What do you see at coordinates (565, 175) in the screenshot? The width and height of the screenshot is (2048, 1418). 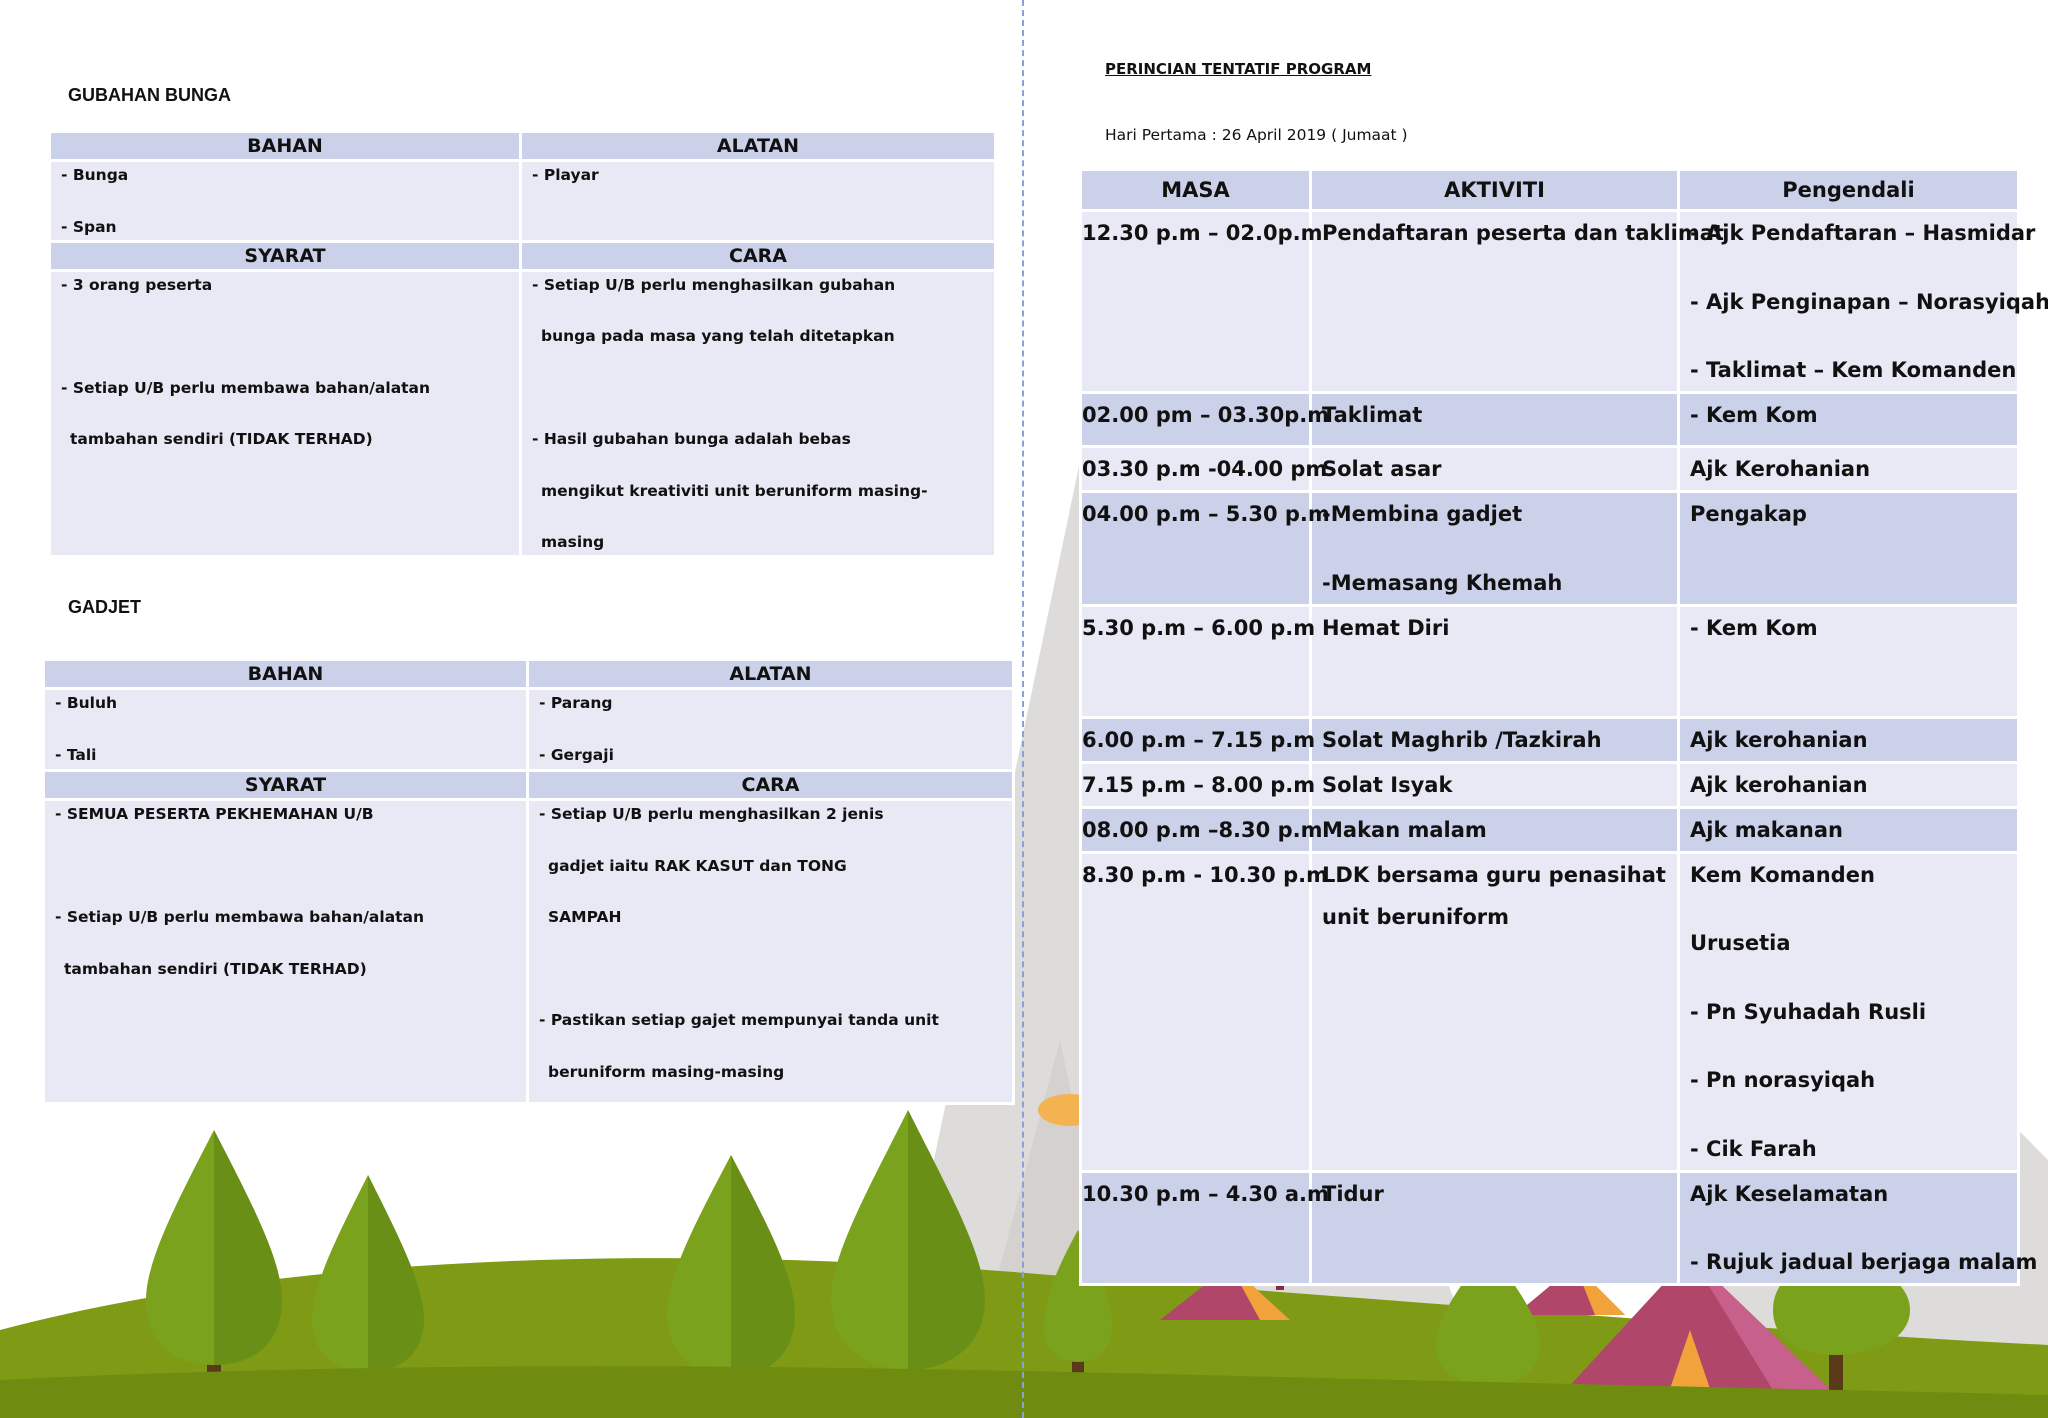 I see `gubahan-alatan-item: - Playar` at bounding box center [565, 175].